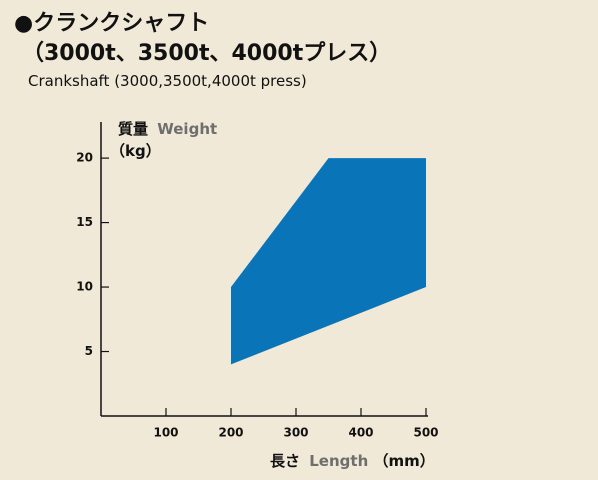  What do you see at coordinates (285, 461) in the screenshot?
I see `x-label-ja: 長さ` at bounding box center [285, 461].